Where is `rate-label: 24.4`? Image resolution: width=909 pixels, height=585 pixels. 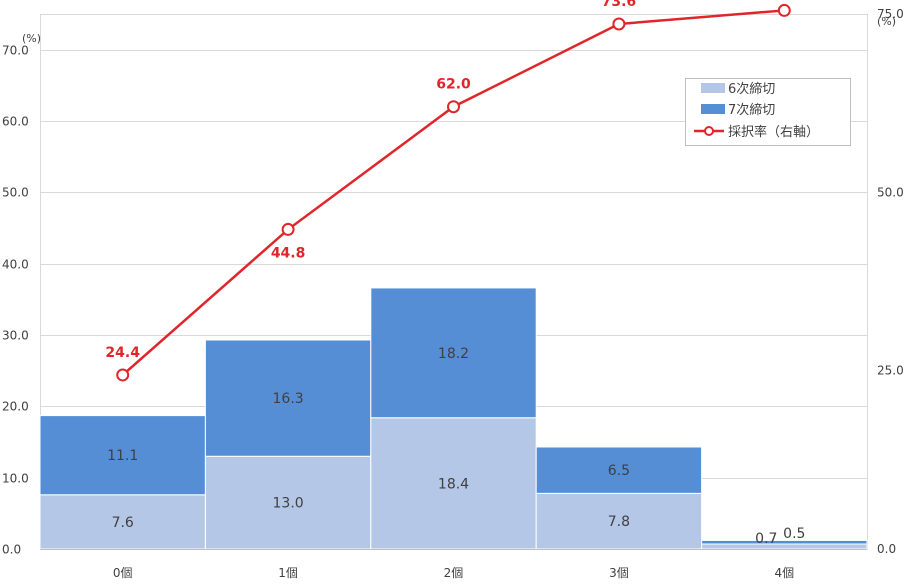
rate-label: 24.4 is located at coordinates (122, 353).